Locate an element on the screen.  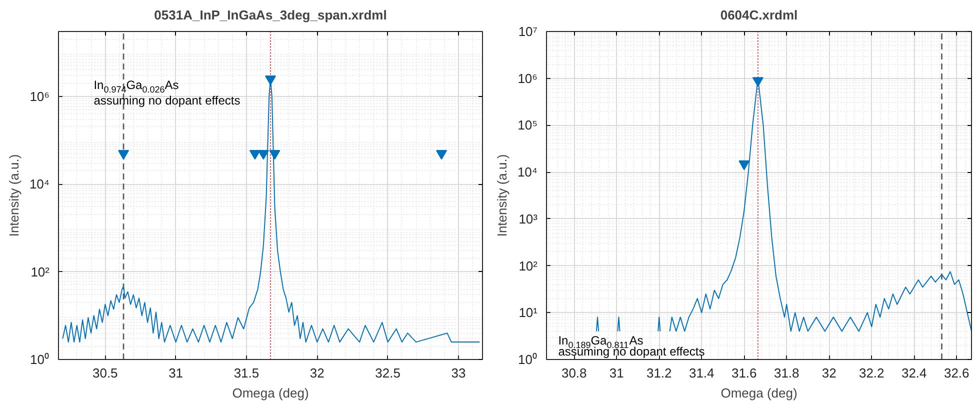
x-tick-label: 30.8 is located at coordinates (574, 373).